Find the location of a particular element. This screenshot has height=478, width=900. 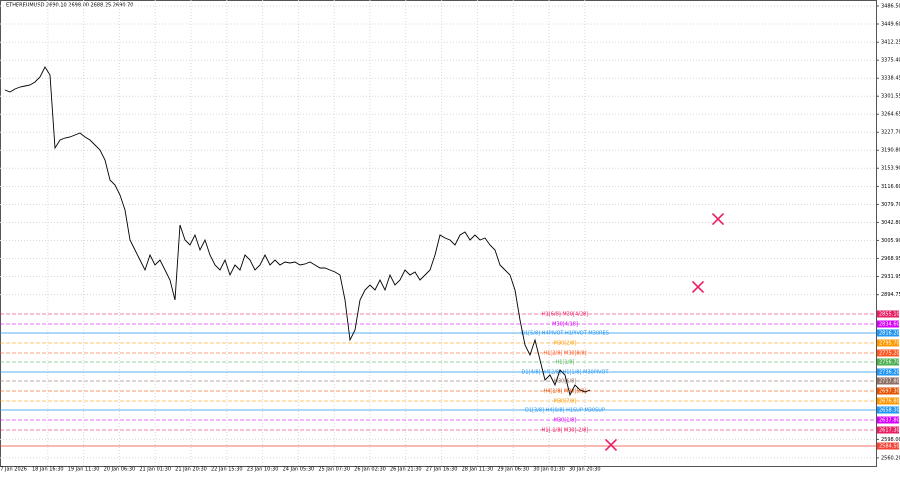

y-tick-label: 3079.70 is located at coordinates (890, 205).